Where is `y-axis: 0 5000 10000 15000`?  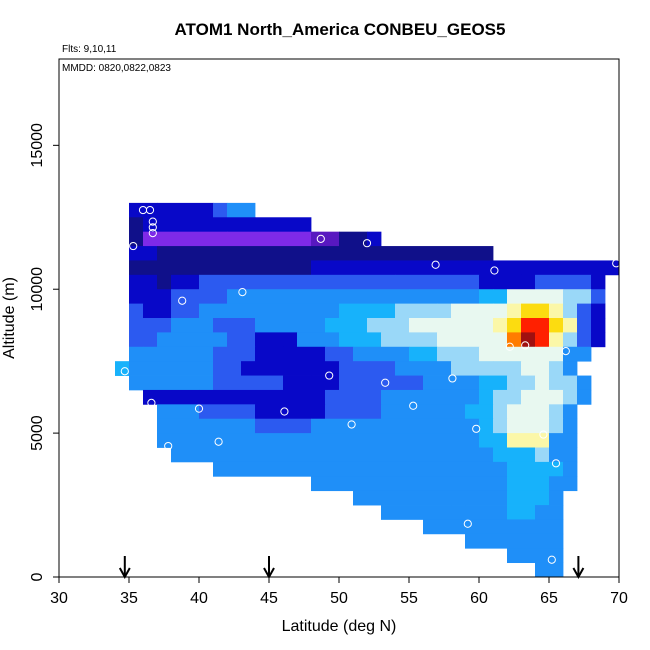
y-axis: 0 5000 10000 15000 is located at coordinates (44, 352).